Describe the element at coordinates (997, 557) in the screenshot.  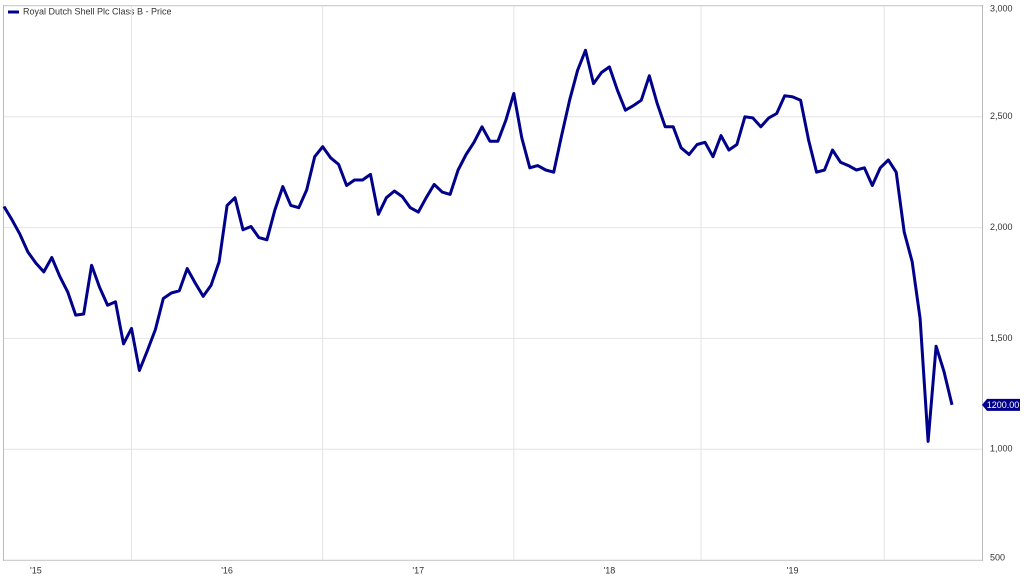
I see `y-tick-label: 500` at that location.